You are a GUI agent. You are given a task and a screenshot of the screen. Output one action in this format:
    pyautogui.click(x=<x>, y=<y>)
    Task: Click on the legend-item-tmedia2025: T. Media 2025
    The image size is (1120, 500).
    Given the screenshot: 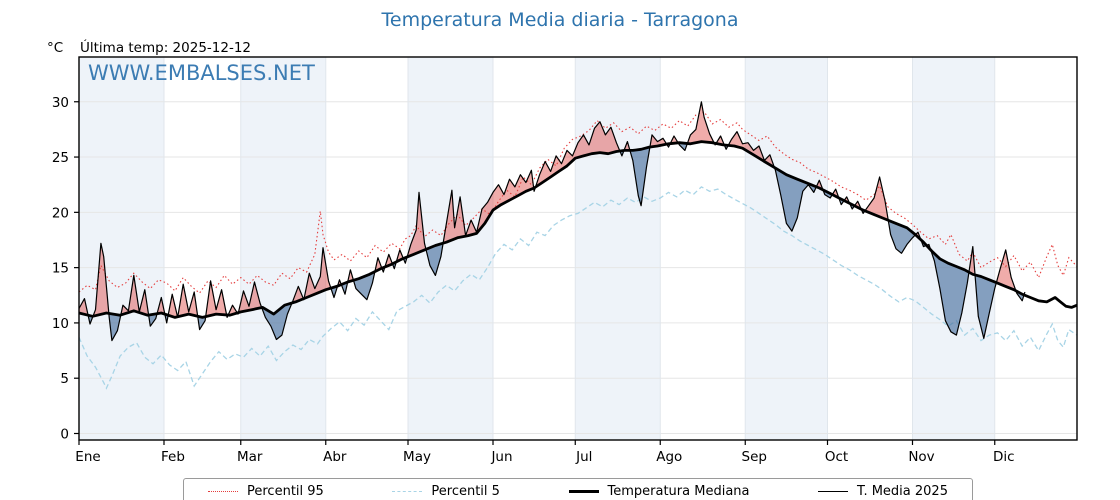 What is the action you would take?
    pyautogui.click(x=883, y=491)
    